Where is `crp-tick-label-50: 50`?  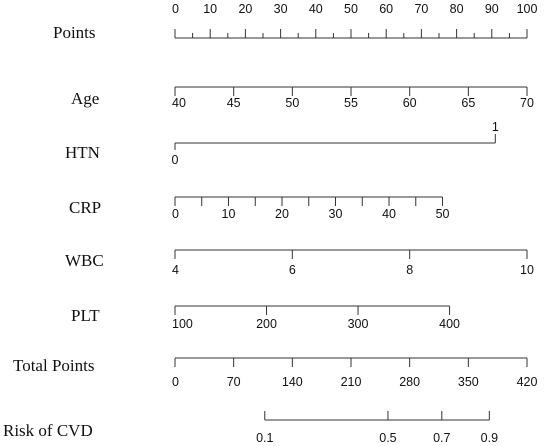 crp-tick-label-50: 50 is located at coordinates (443, 214).